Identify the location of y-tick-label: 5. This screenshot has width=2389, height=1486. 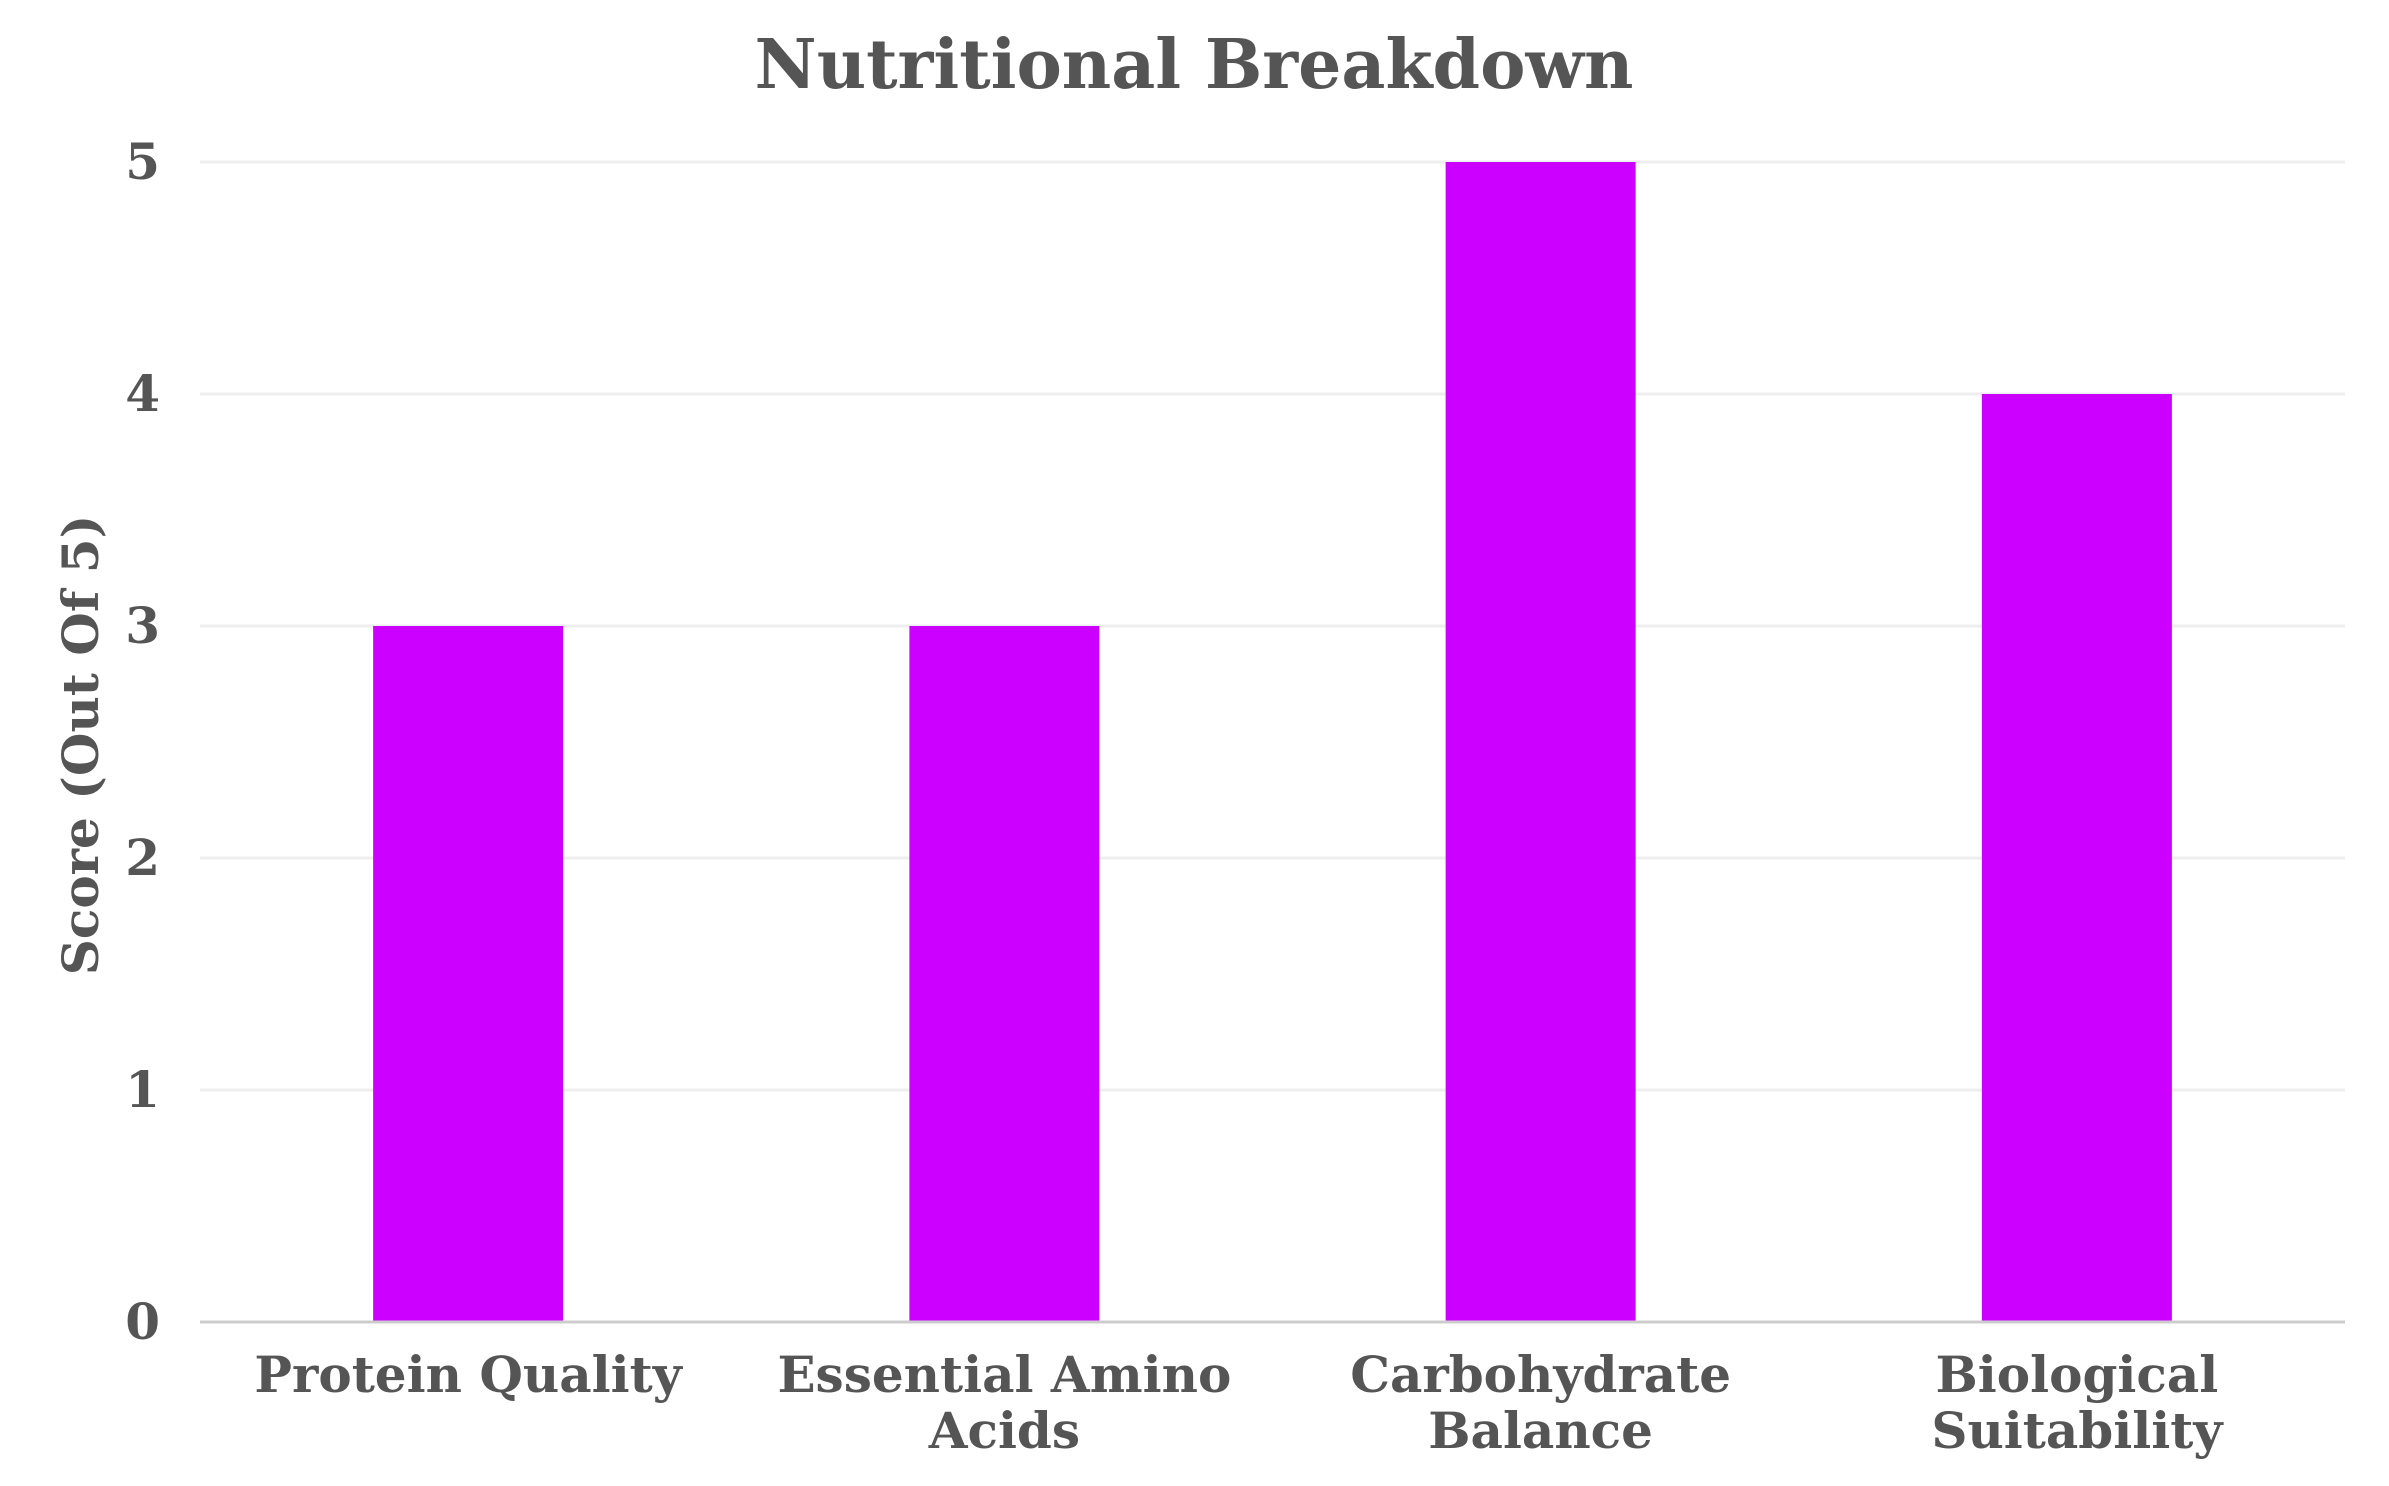
(142, 161).